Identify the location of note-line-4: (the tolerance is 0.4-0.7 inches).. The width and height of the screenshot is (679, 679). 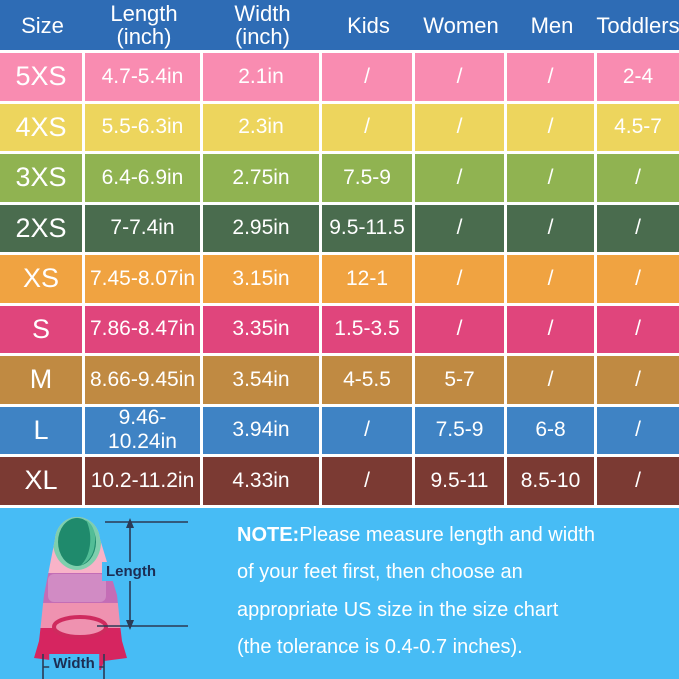
(380, 647).